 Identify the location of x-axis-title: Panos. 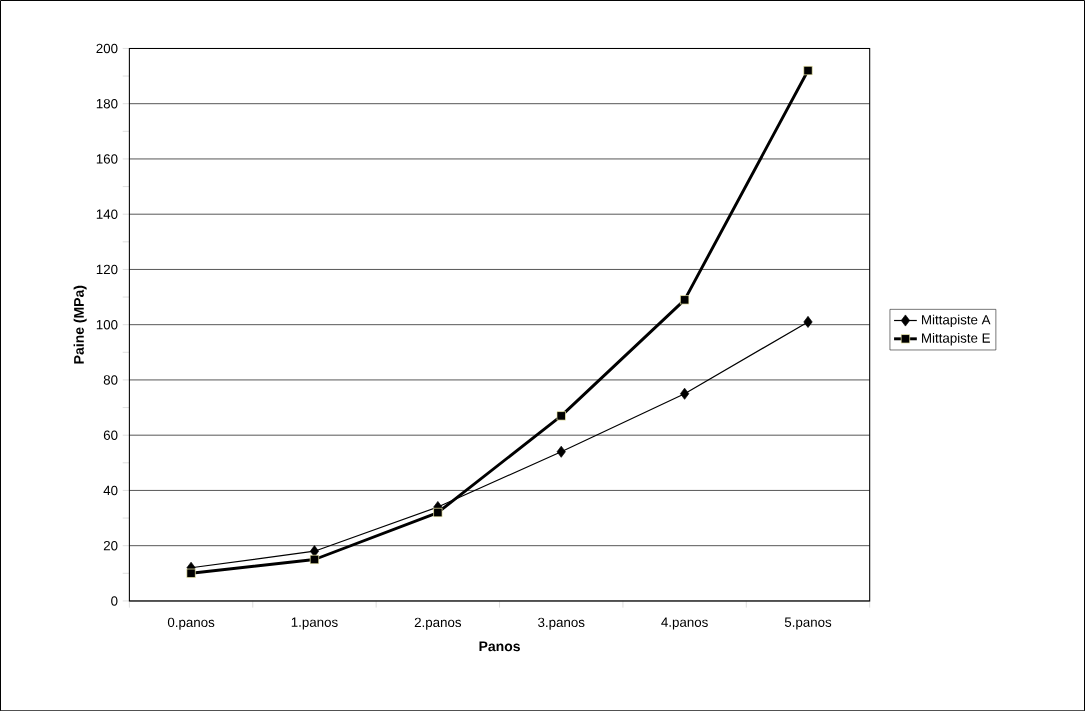
(499, 646).